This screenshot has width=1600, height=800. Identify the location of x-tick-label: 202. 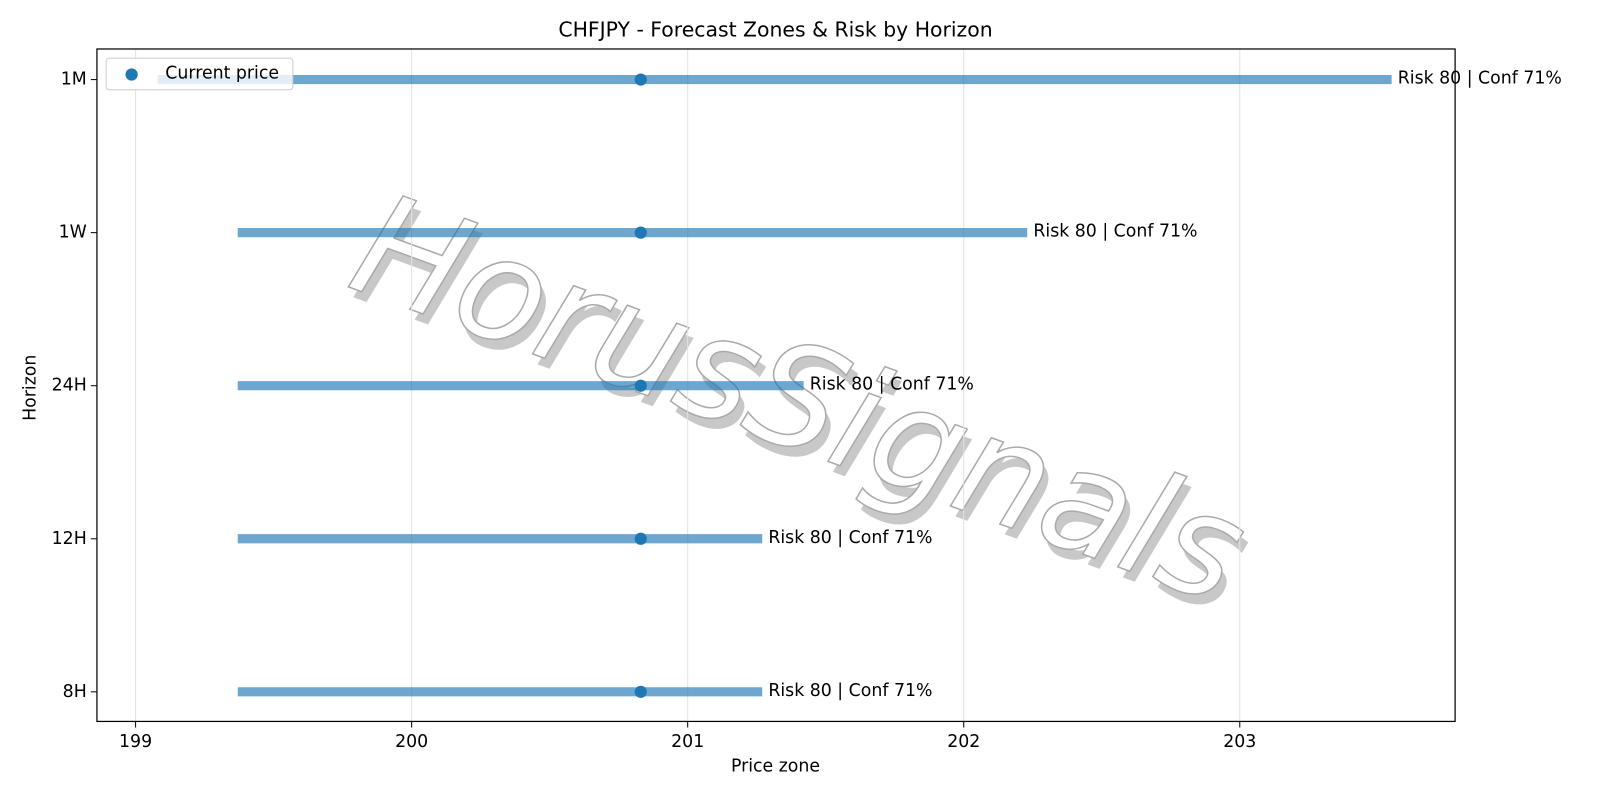
(963, 742).